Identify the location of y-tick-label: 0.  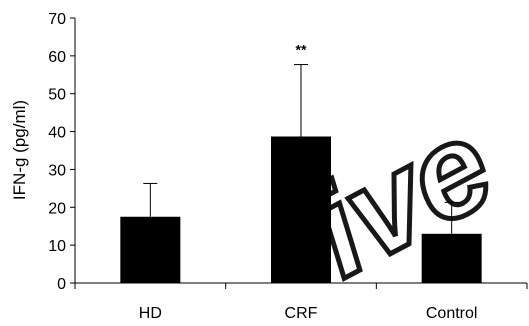
(61, 284).